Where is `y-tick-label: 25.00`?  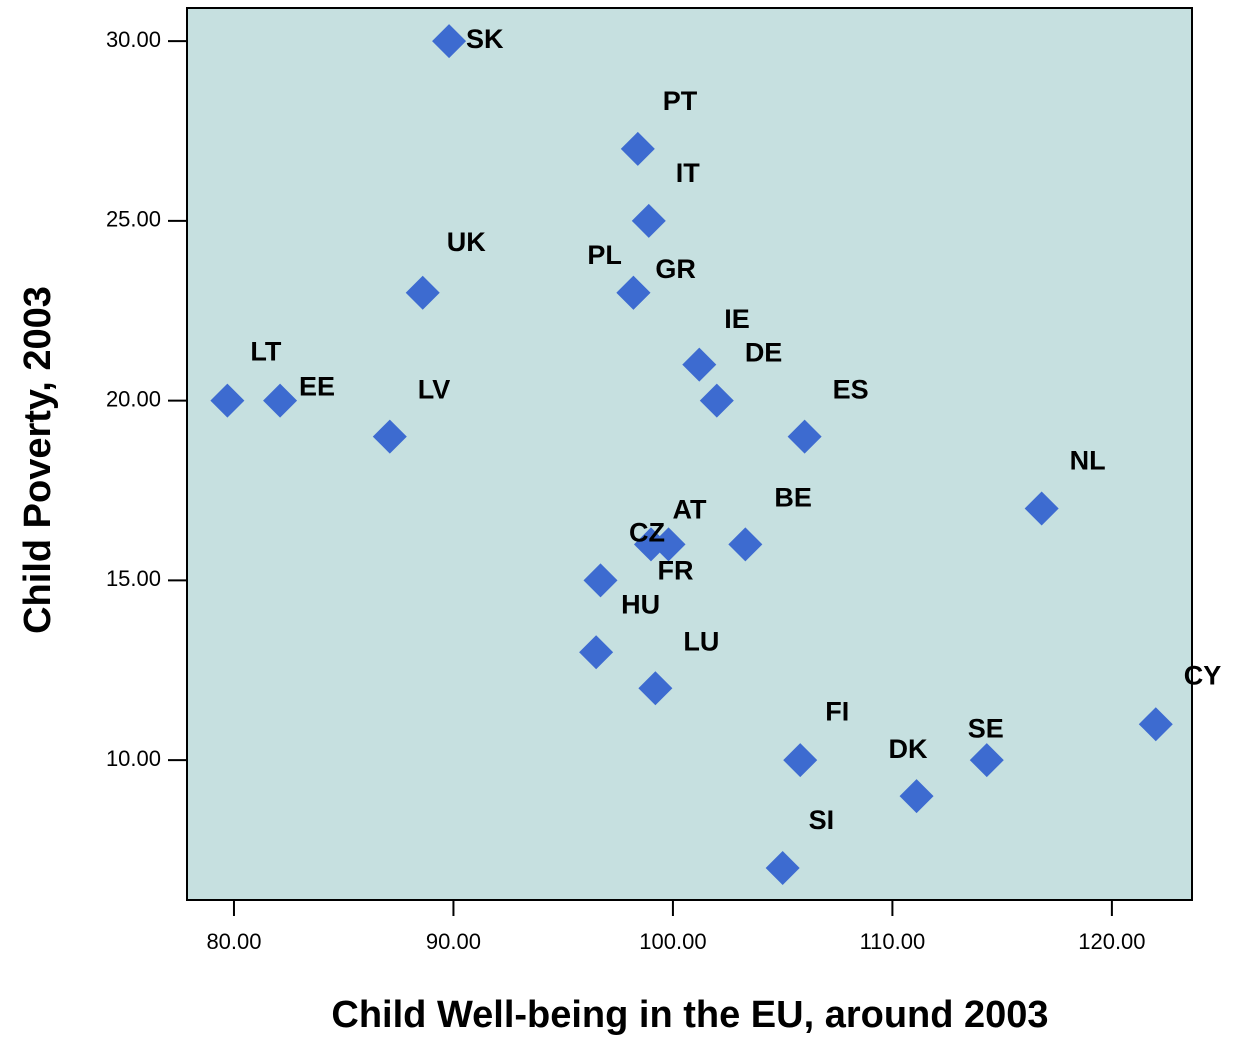 y-tick-label: 25.00 is located at coordinates (133, 219).